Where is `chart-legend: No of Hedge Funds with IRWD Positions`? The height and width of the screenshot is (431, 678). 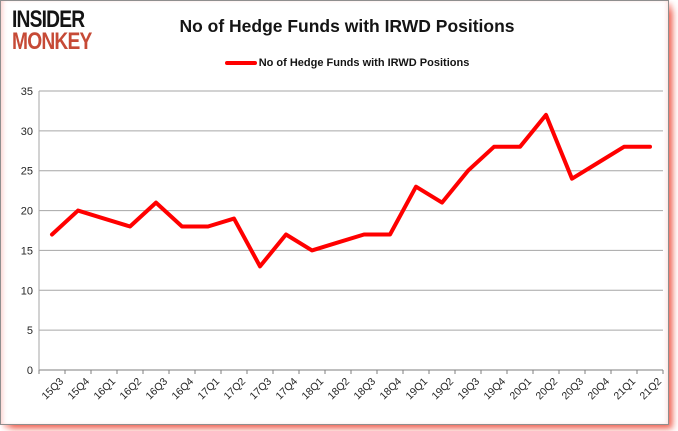
chart-legend: No of Hedge Funds with IRWD Positions is located at coordinates (339, 63).